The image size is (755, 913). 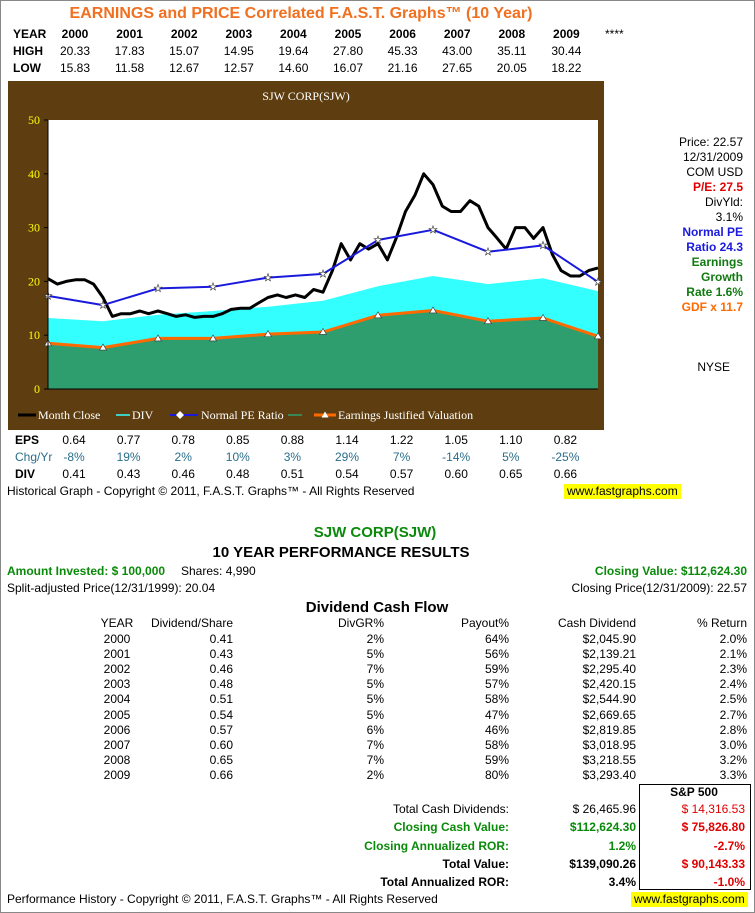 I want to click on summary-value: 3.4%, so click(x=622, y=882).